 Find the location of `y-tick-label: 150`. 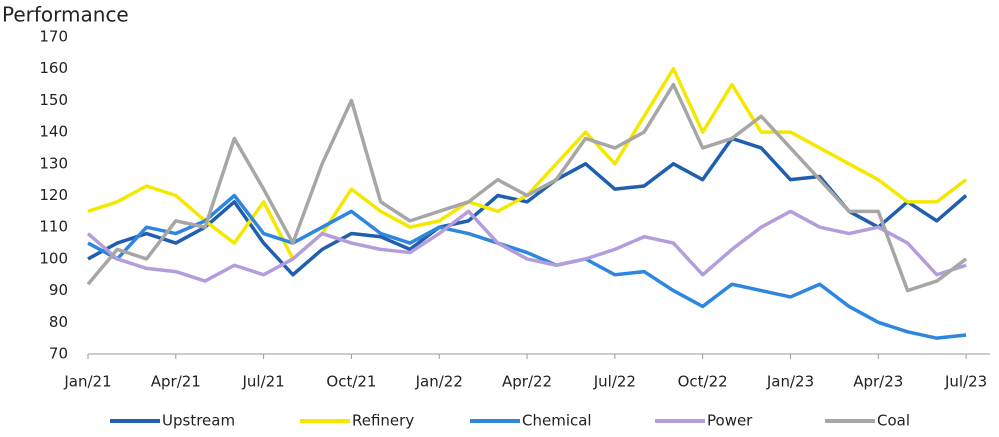

y-tick-label: 150 is located at coordinates (53, 100).